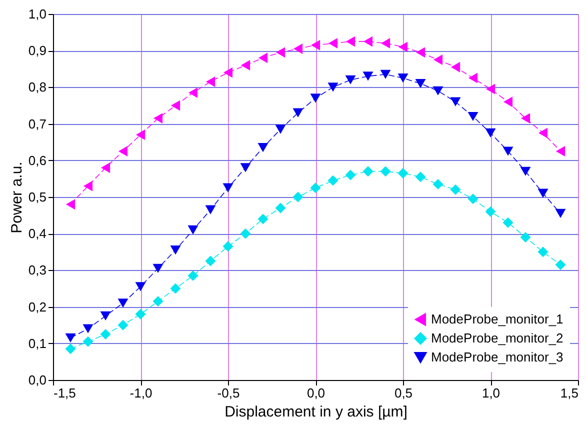 The width and height of the screenshot is (587, 427). I want to click on legend-label: ModeProbe_monitor_2, so click(497, 338).